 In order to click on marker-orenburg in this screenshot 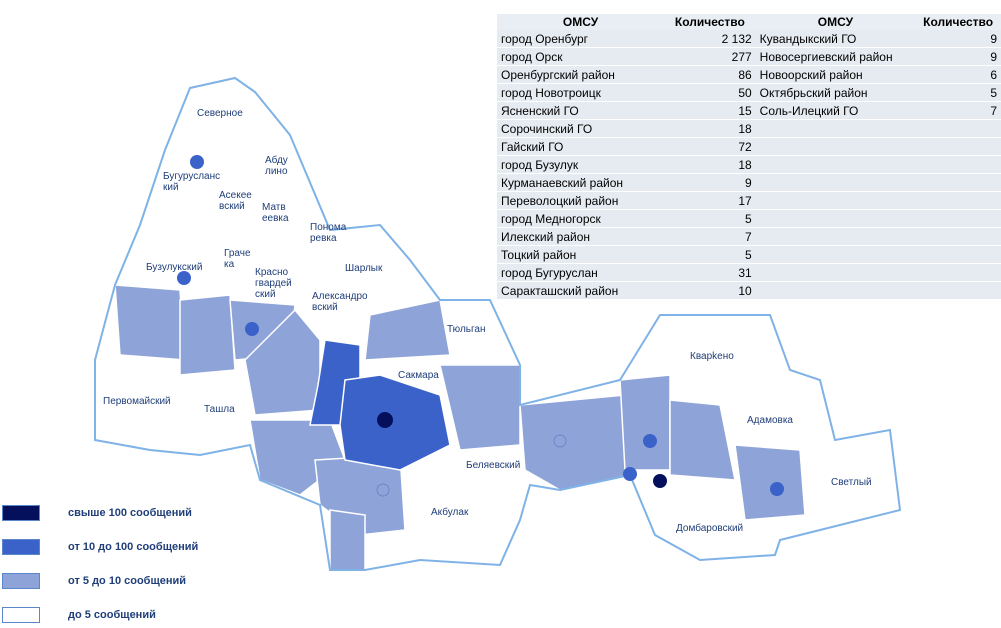, I will do `click(385, 420)`.